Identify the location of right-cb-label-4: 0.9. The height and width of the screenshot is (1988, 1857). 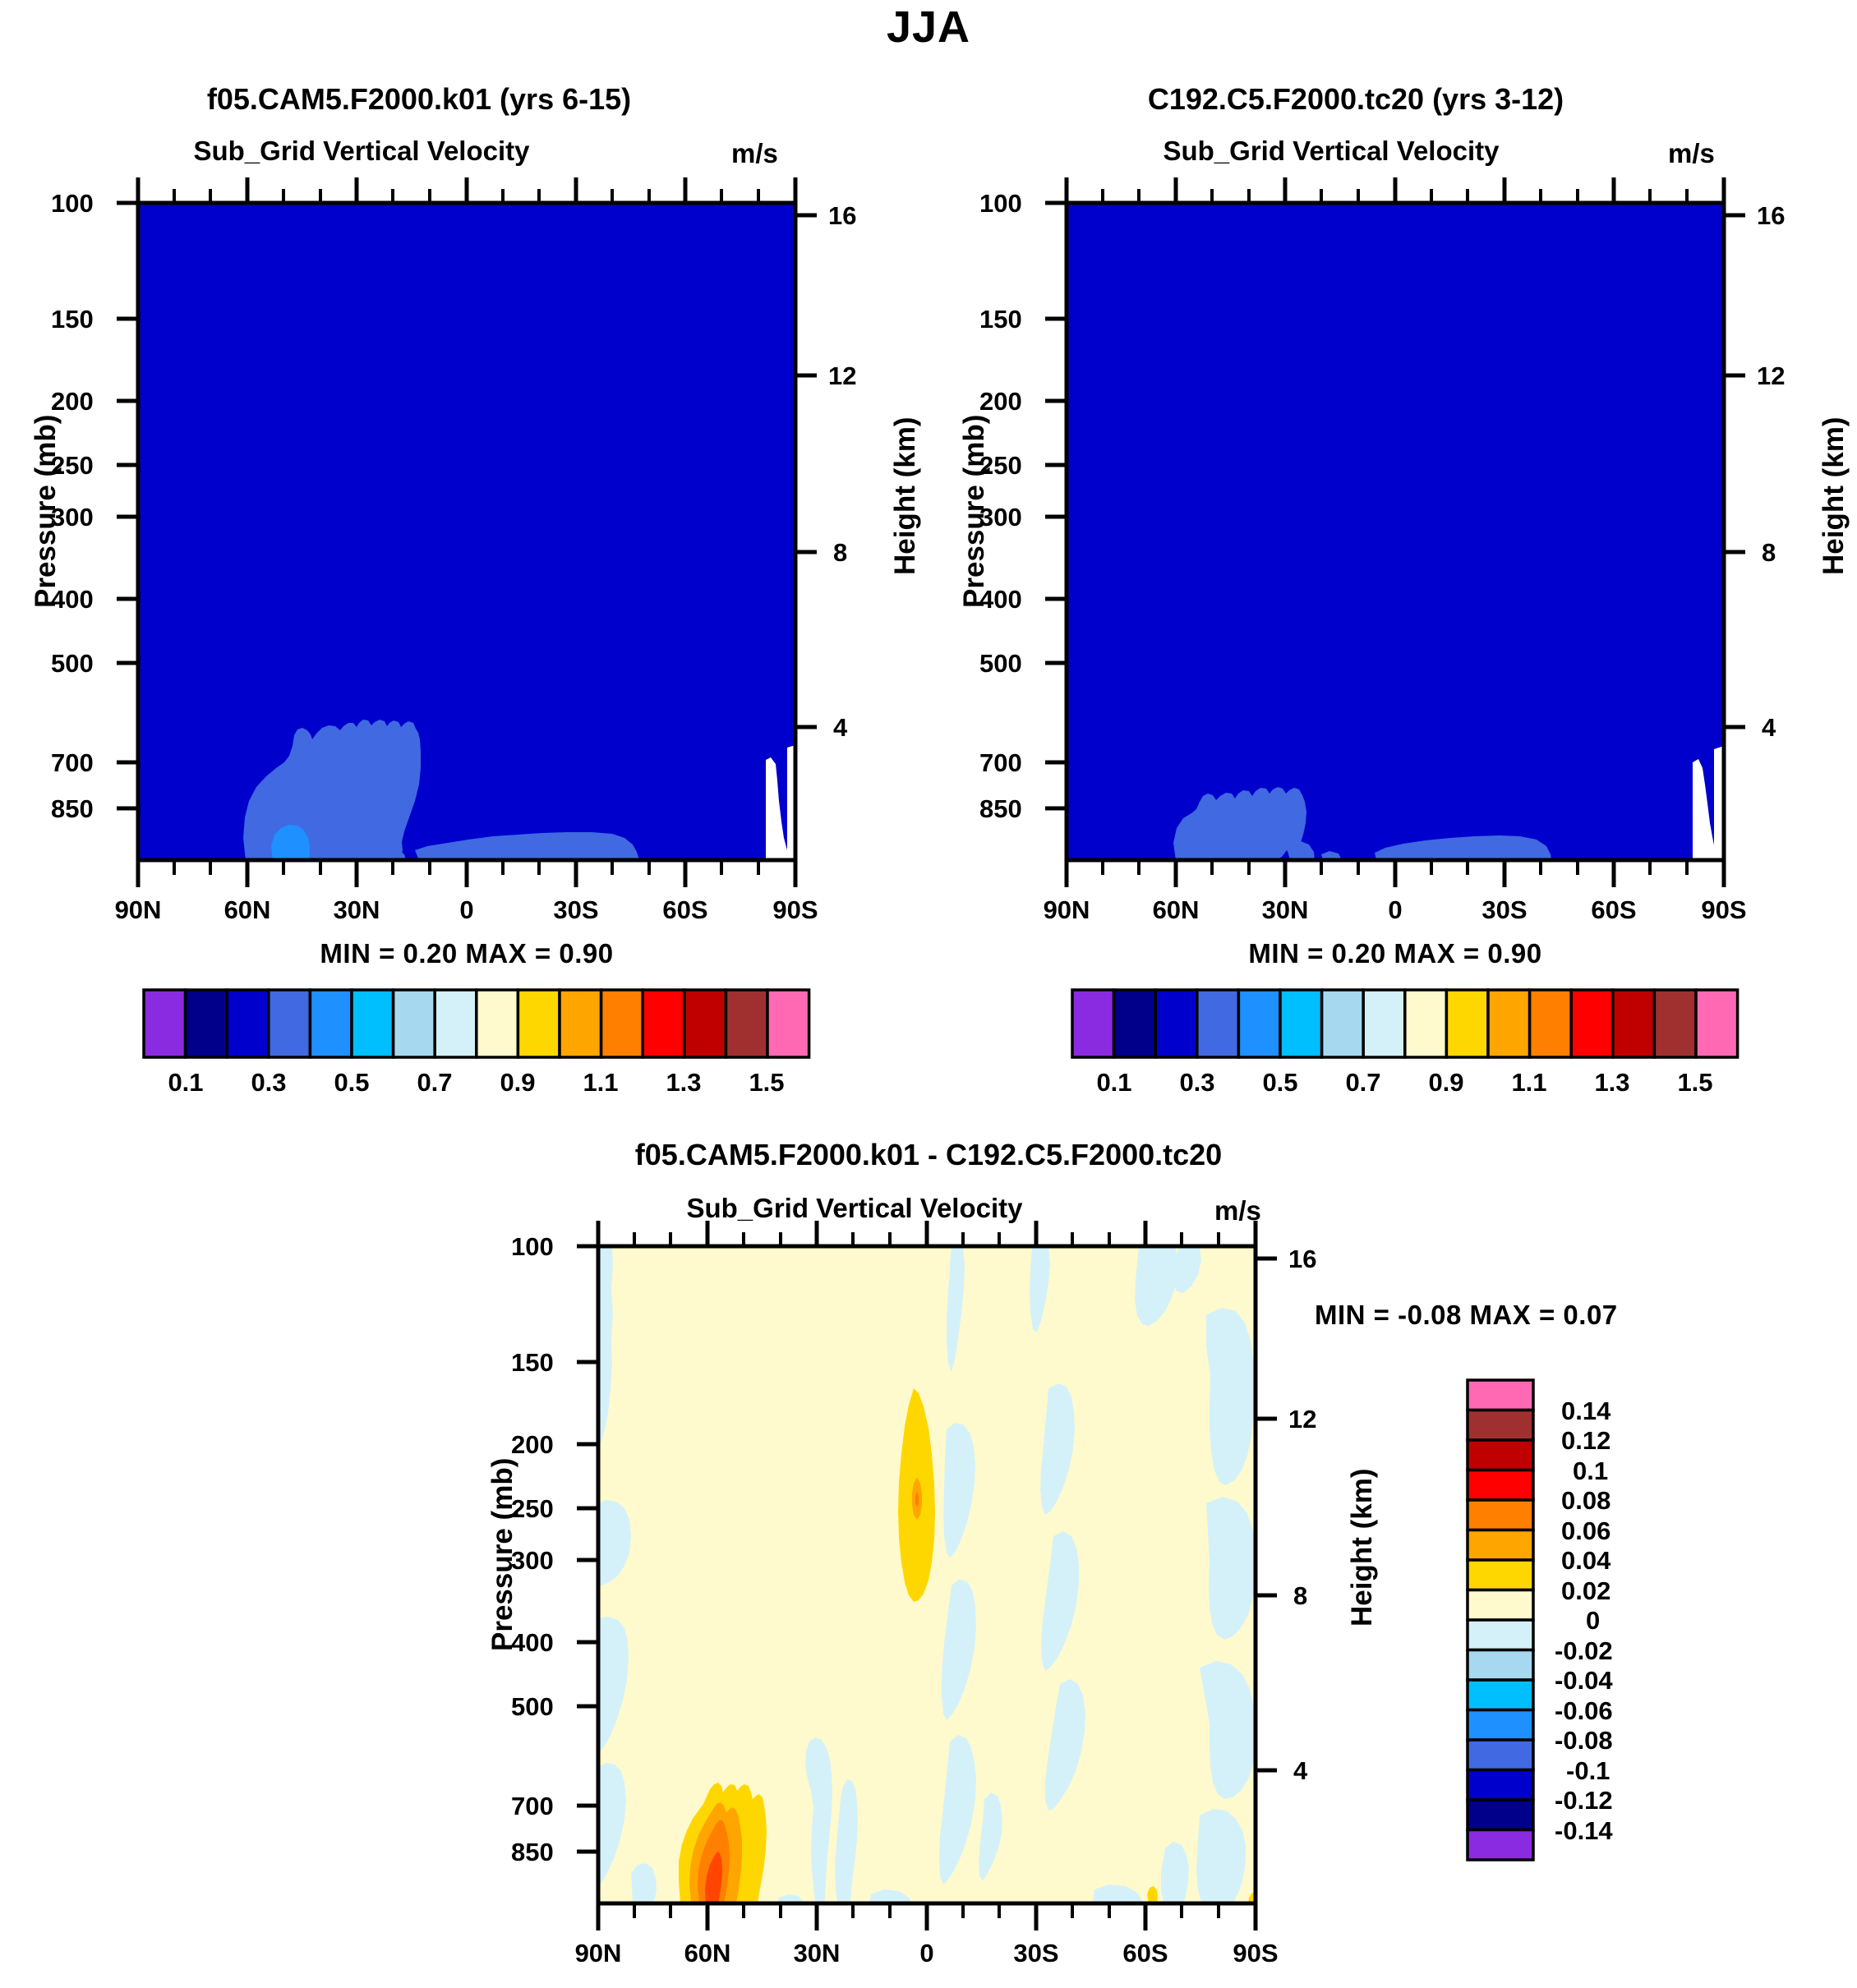
(1446, 1082).